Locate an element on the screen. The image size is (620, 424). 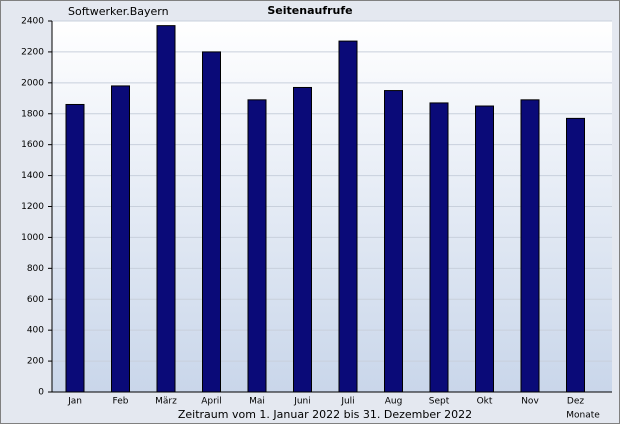
x-tick-label: Nov is located at coordinates (530, 402).